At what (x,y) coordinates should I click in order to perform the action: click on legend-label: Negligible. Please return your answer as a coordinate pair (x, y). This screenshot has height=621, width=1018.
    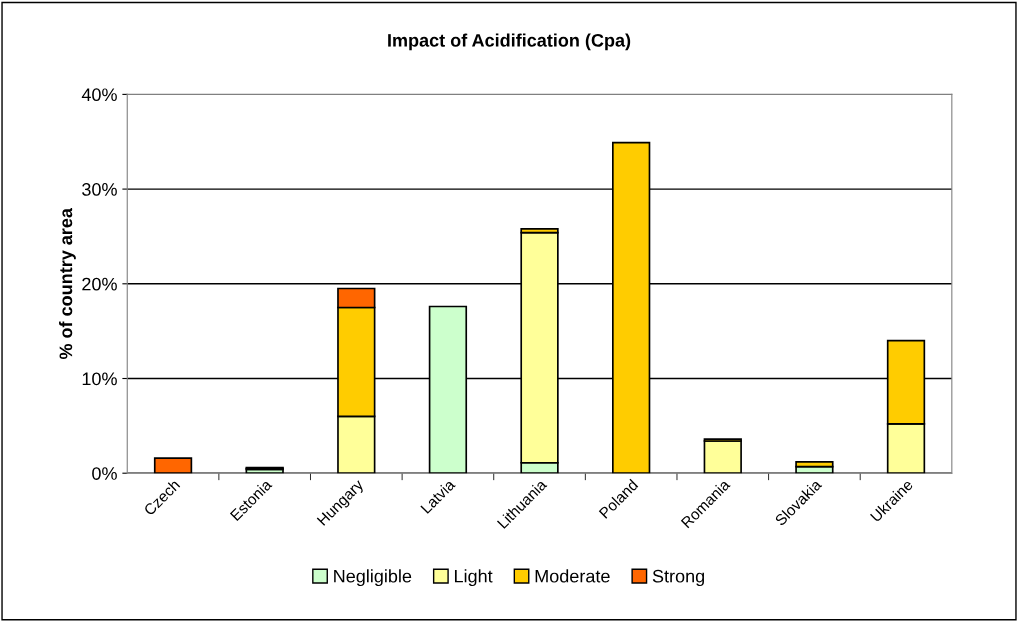
    Looking at the image, I should click on (373, 578).